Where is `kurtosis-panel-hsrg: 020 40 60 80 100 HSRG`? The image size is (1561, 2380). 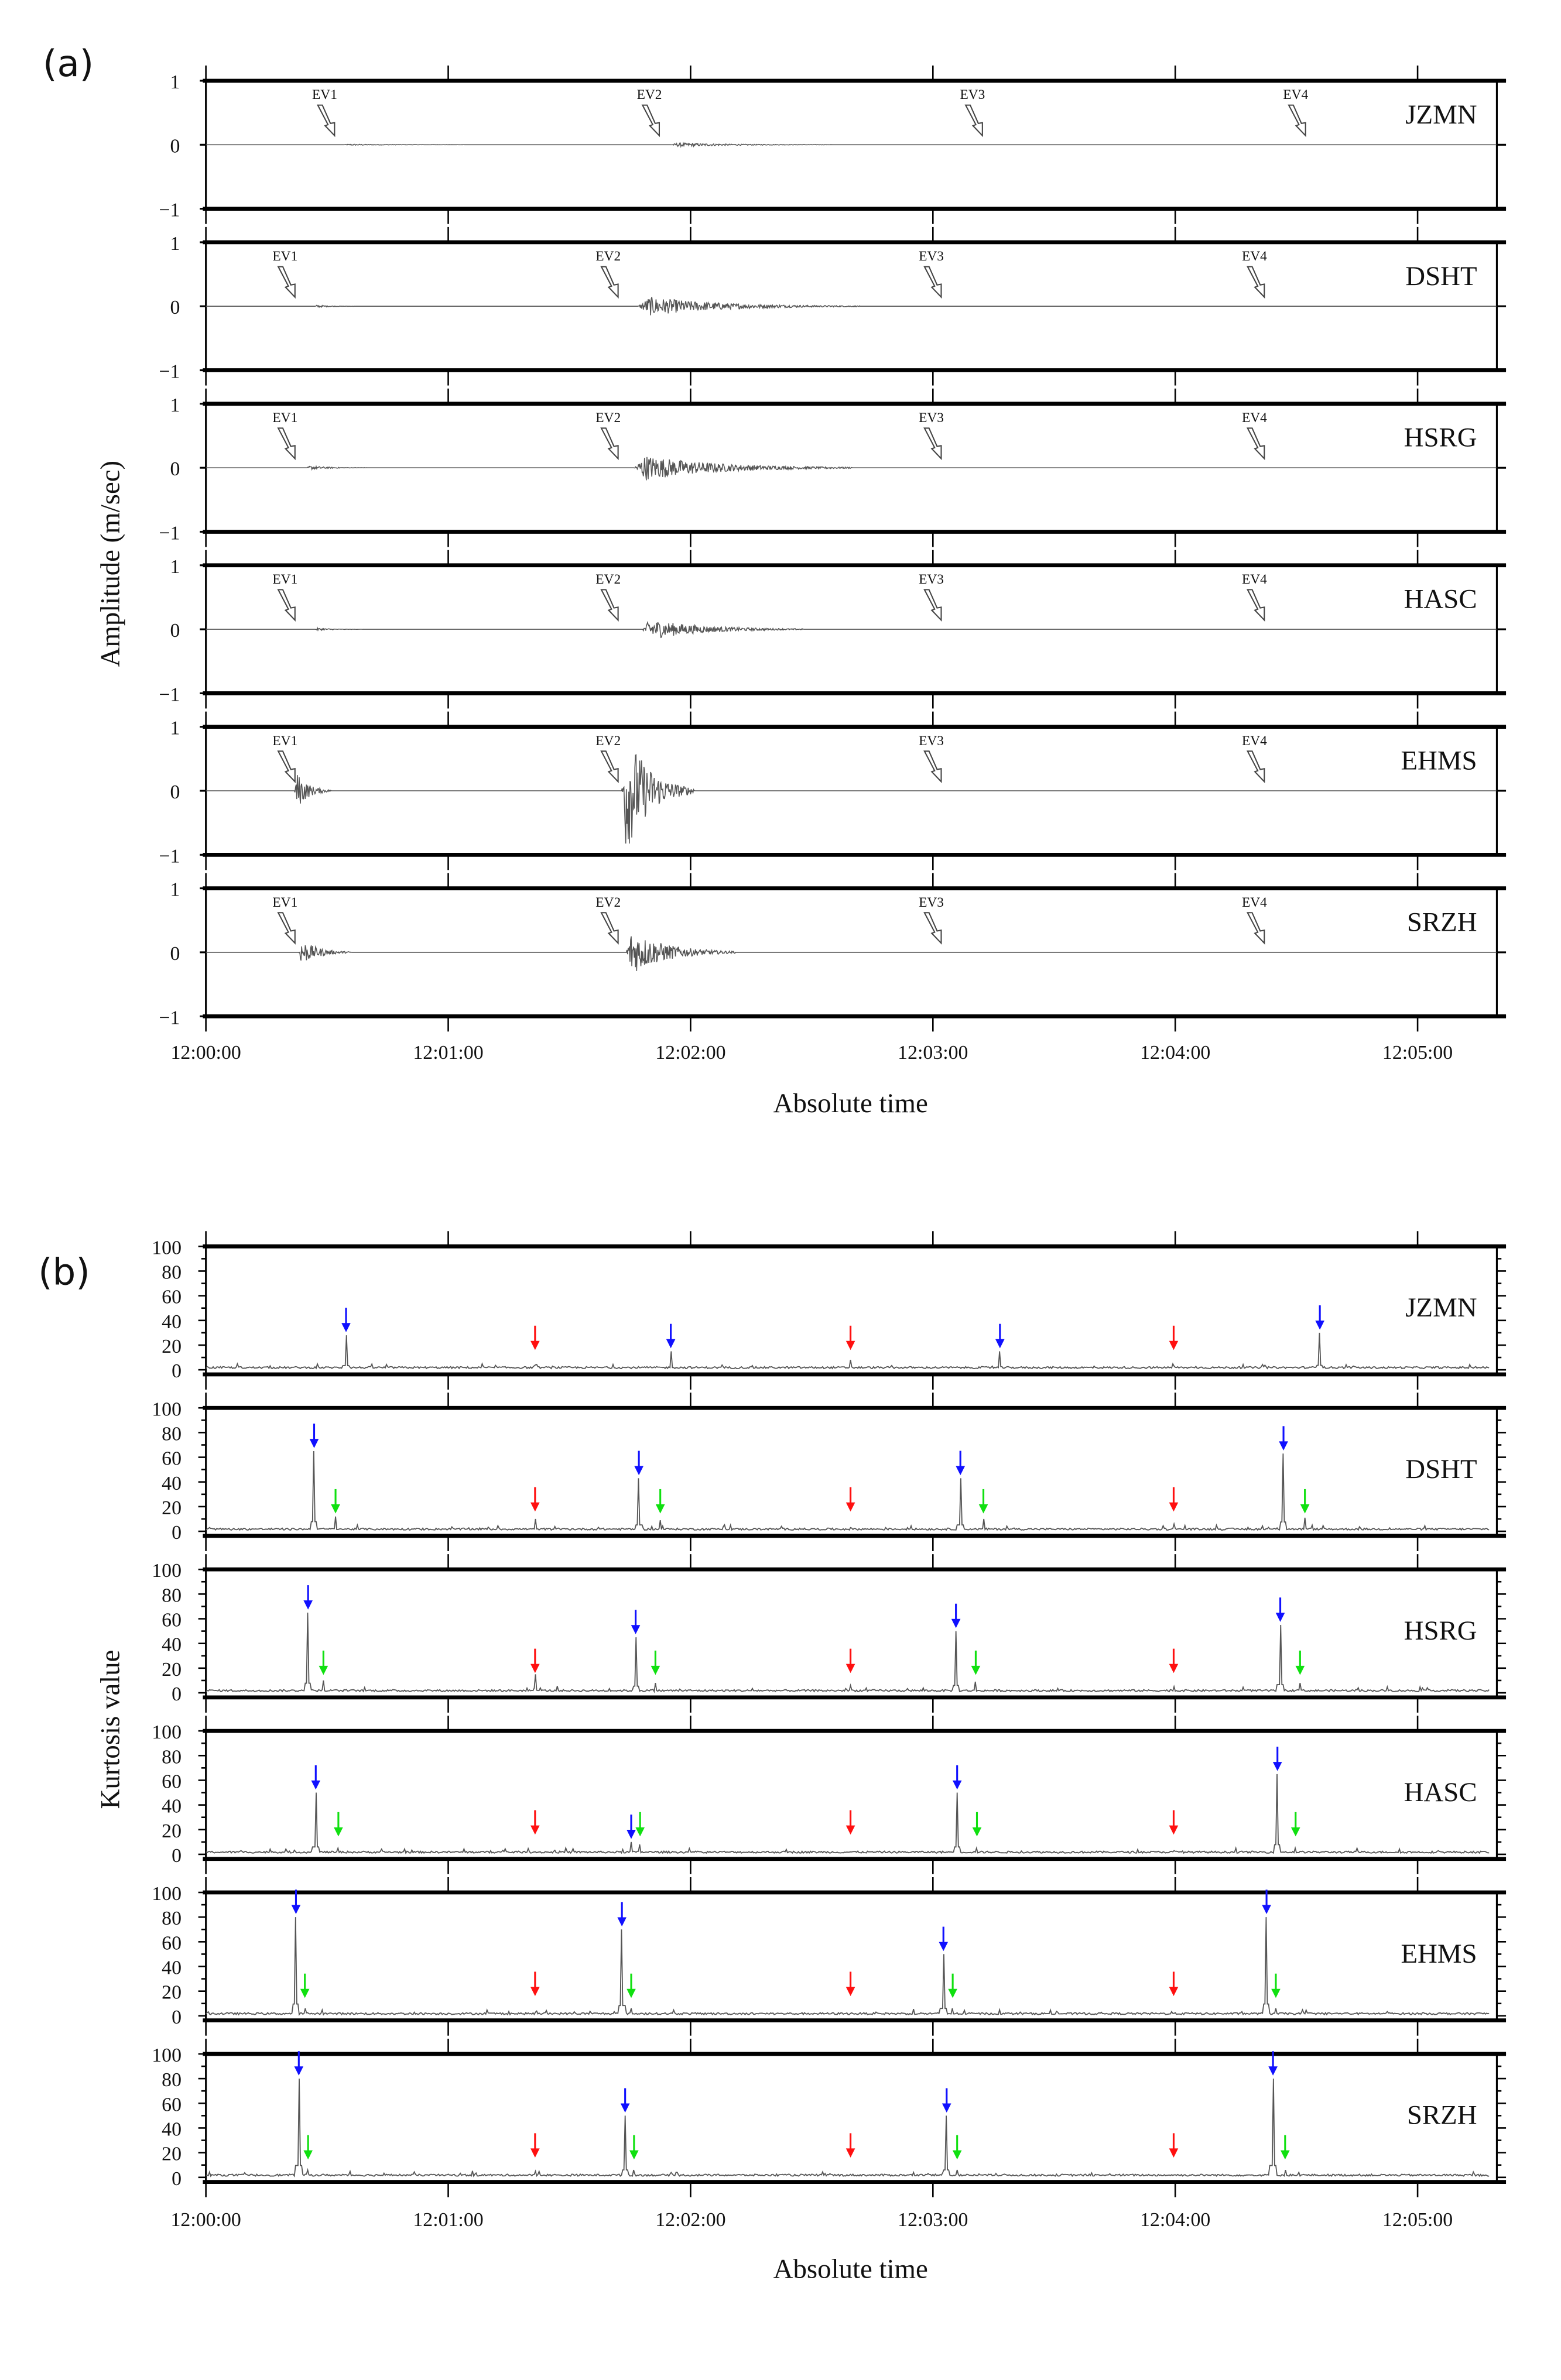 kurtosis-panel-hsrg: 020 40 60 80 100 HSRG is located at coordinates (829, 1633).